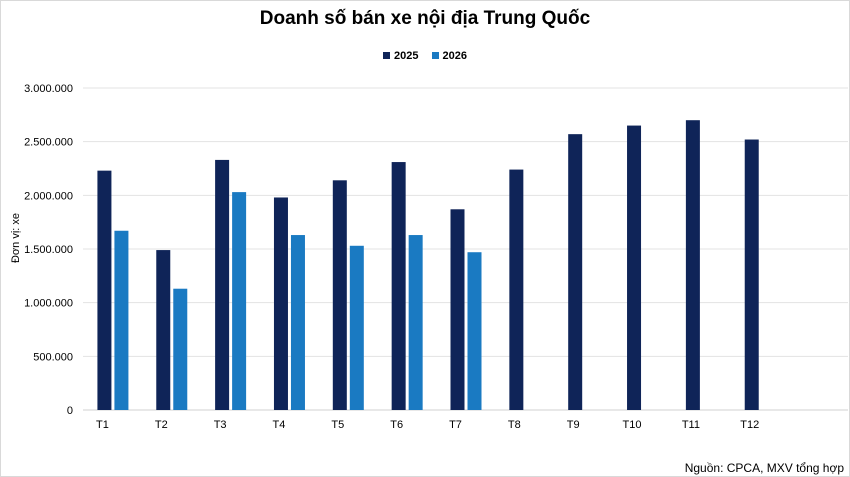 The height and width of the screenshot is (477, 850). What do you see at coordinates (396, 425) in the screenshot?
I see `x-tick-label: T6` at bounding box center [396, 425].